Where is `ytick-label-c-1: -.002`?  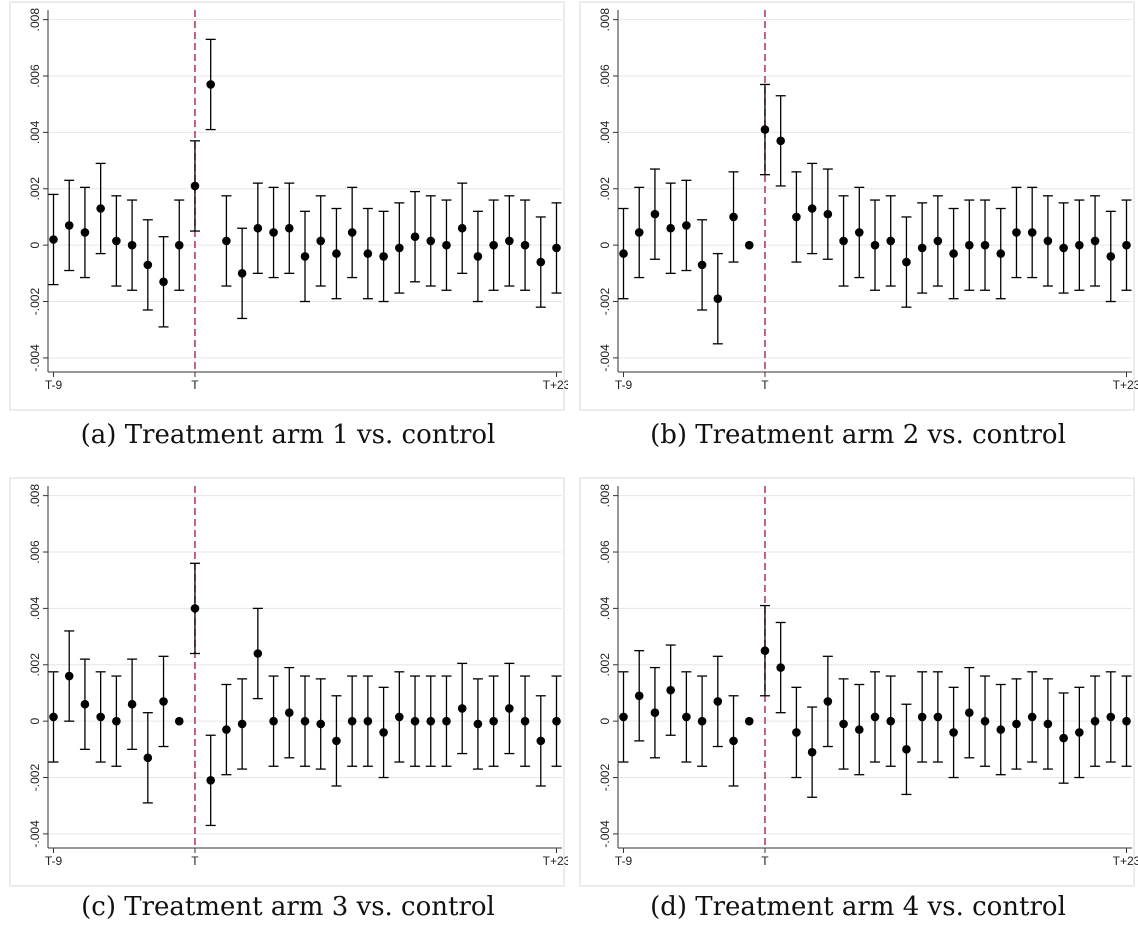 ytick-label-c-1: -.002 is located at coordinates (35, 778).